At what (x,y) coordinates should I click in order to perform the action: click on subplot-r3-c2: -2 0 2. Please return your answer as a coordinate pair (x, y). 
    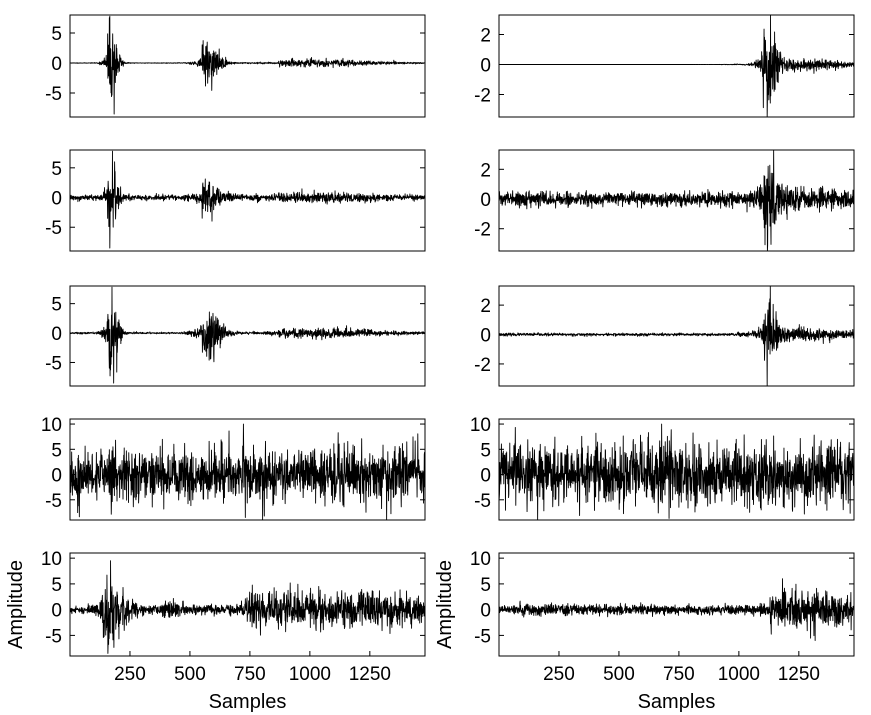
    Looking at the image, I should click on (664, 336).